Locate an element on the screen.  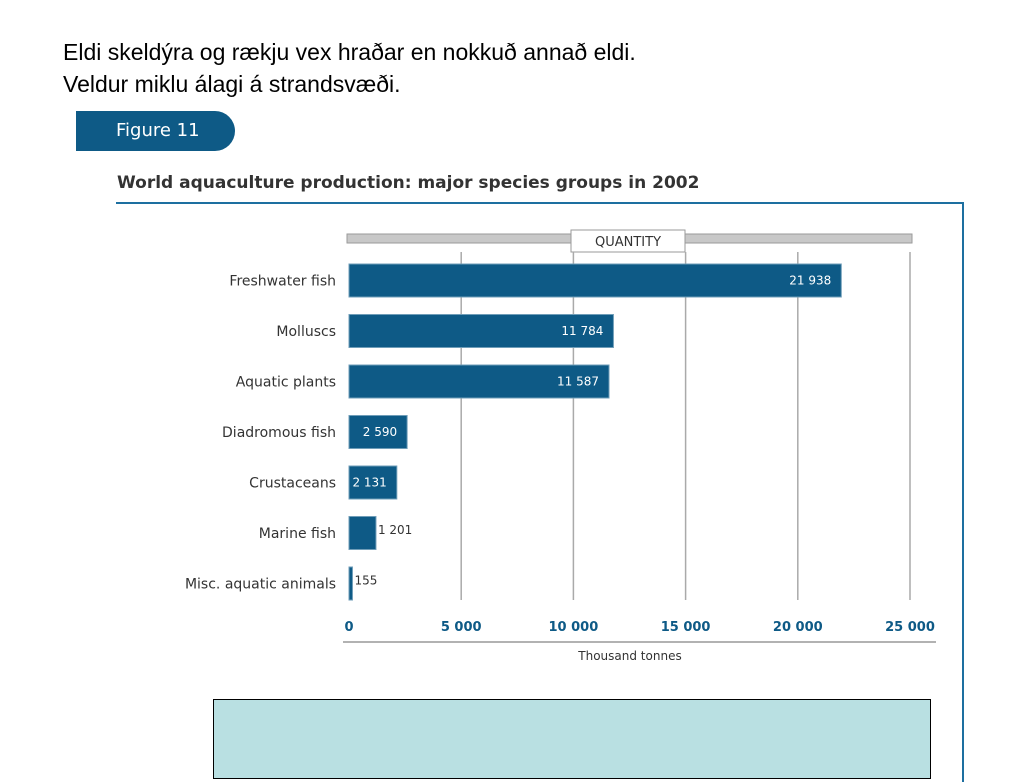
intro-line-2: Veldur miklu álagi á strandsvæði. is located at coordinates (232, 84).